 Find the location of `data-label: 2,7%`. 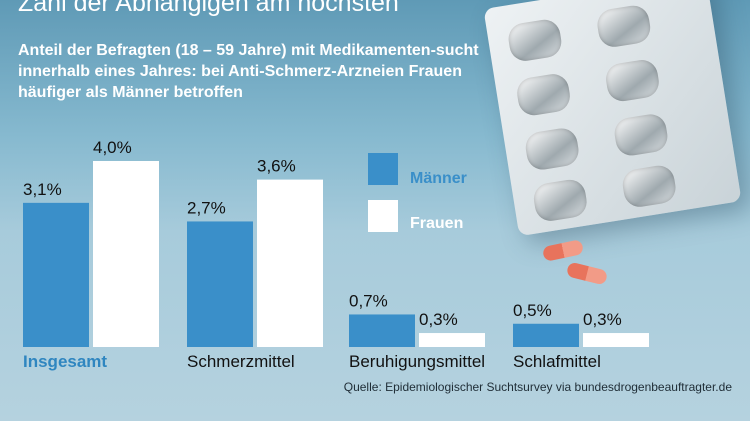

data-label: 2,7% is located at coordinates (206, 207).